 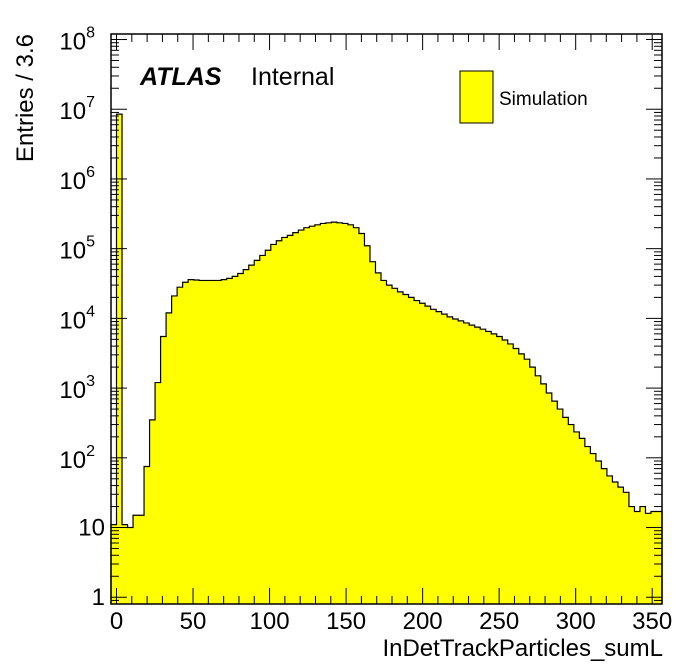 I want to click on x-tick-label: 100, so click(x=270, y=621).